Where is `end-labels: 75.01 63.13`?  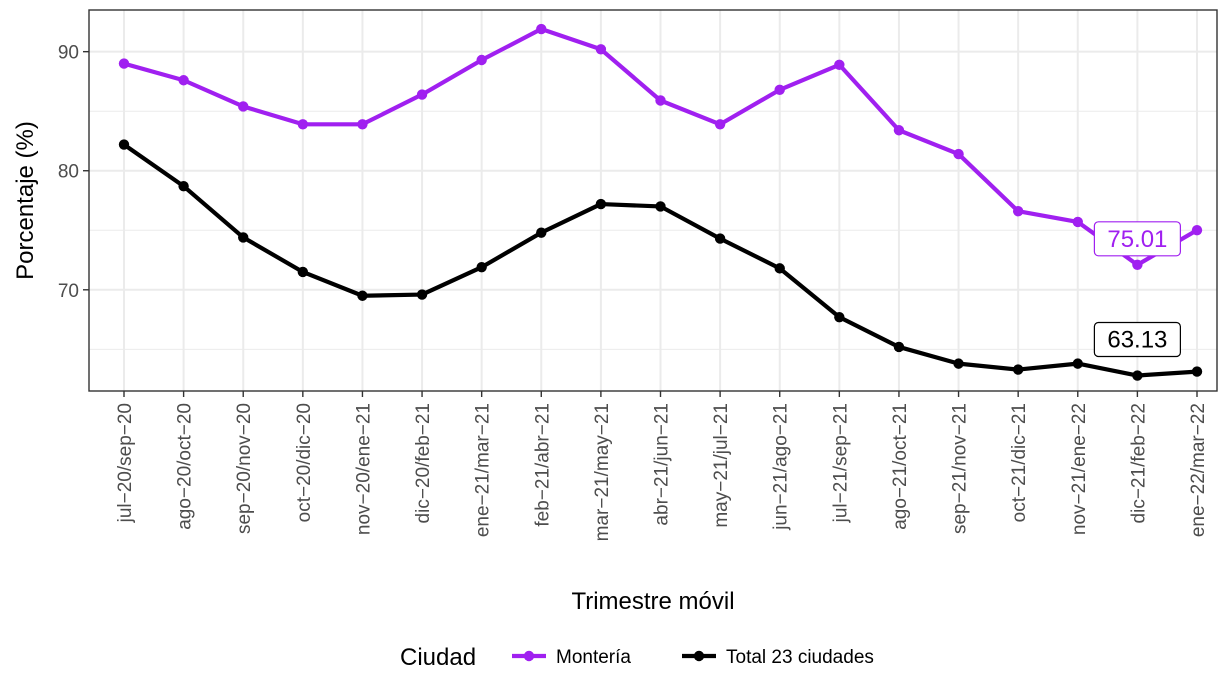 end-labels: 75.01 63.13 is located at coordinates (1137, 289).